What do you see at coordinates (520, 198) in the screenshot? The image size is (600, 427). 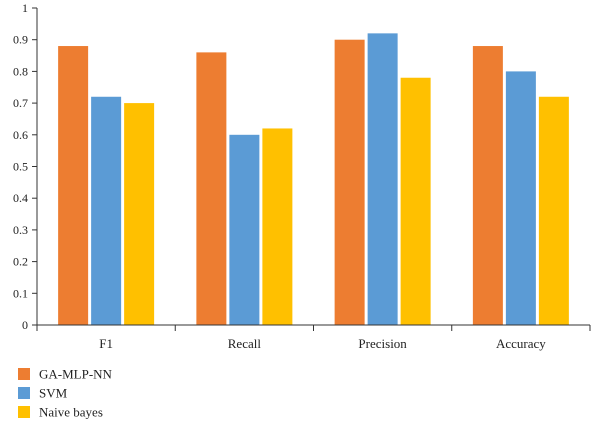 I see `bar-svm-accuracy` at bounding box center [520, 198].